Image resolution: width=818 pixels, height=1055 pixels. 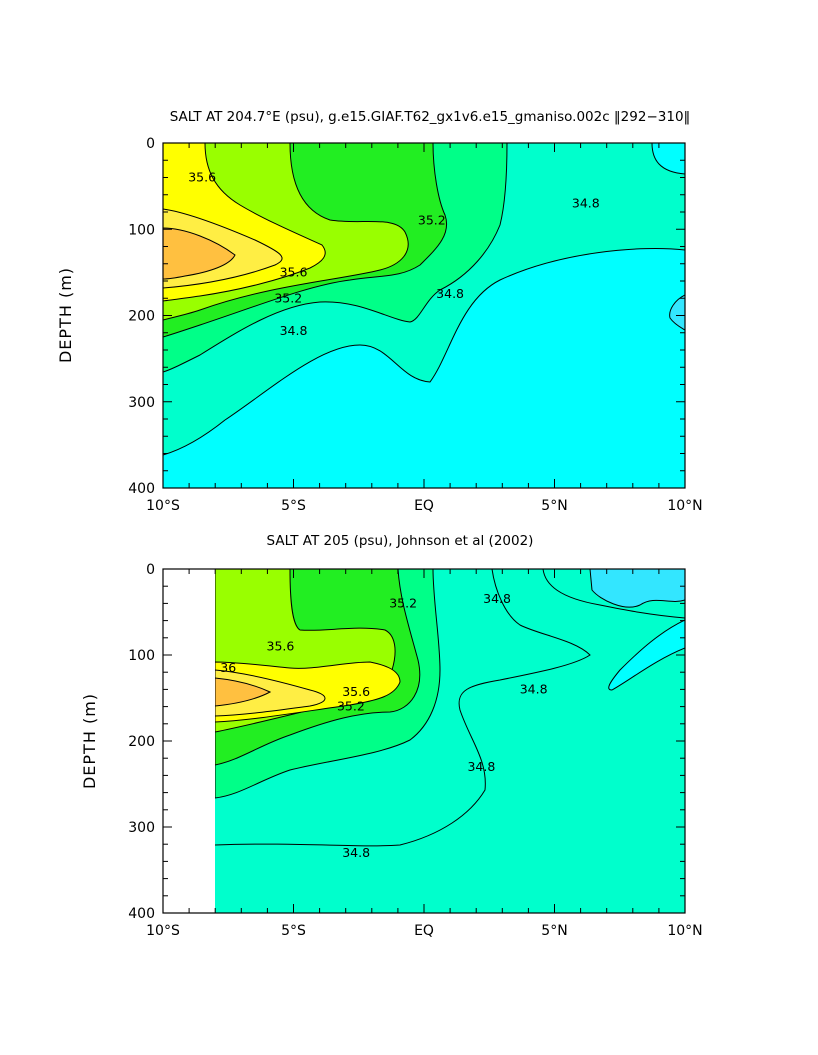 What do you see at coordinates (394, 254) in the screenshot?
I see `top-contour-labels: 35.6 35.2 34.8 35.6 35.2 34.8 34.8` at bounding box center [394, 254].